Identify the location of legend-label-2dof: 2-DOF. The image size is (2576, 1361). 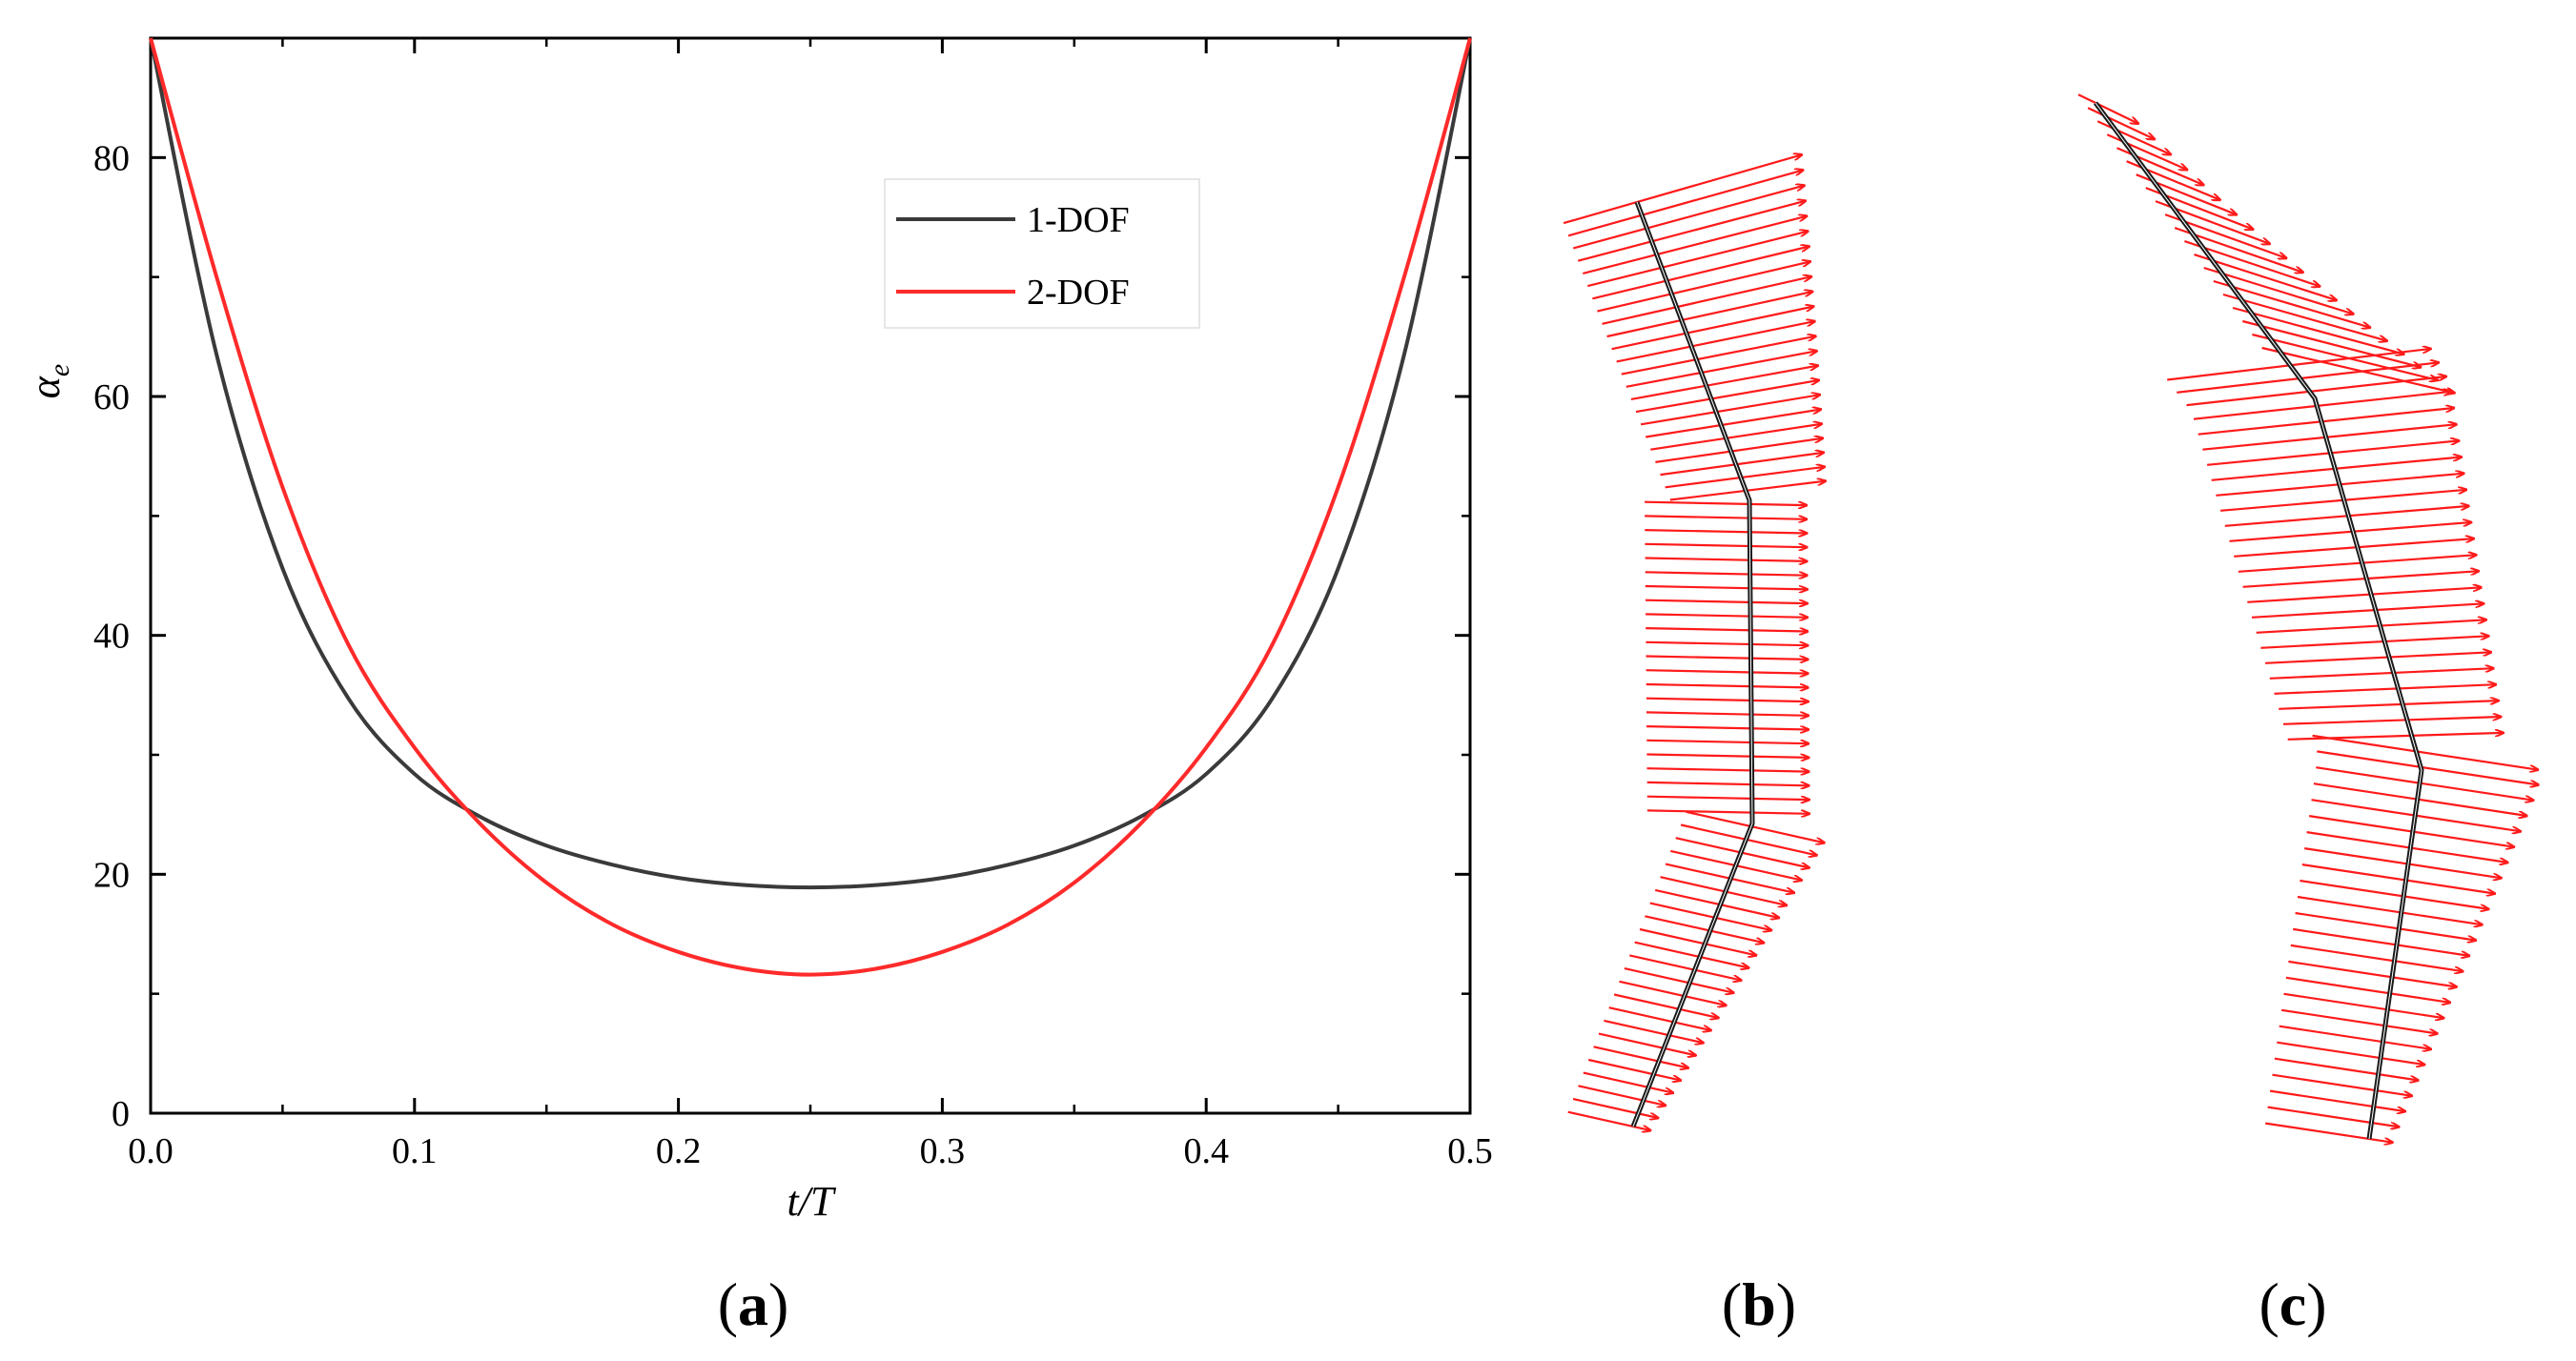
(1078, 293).